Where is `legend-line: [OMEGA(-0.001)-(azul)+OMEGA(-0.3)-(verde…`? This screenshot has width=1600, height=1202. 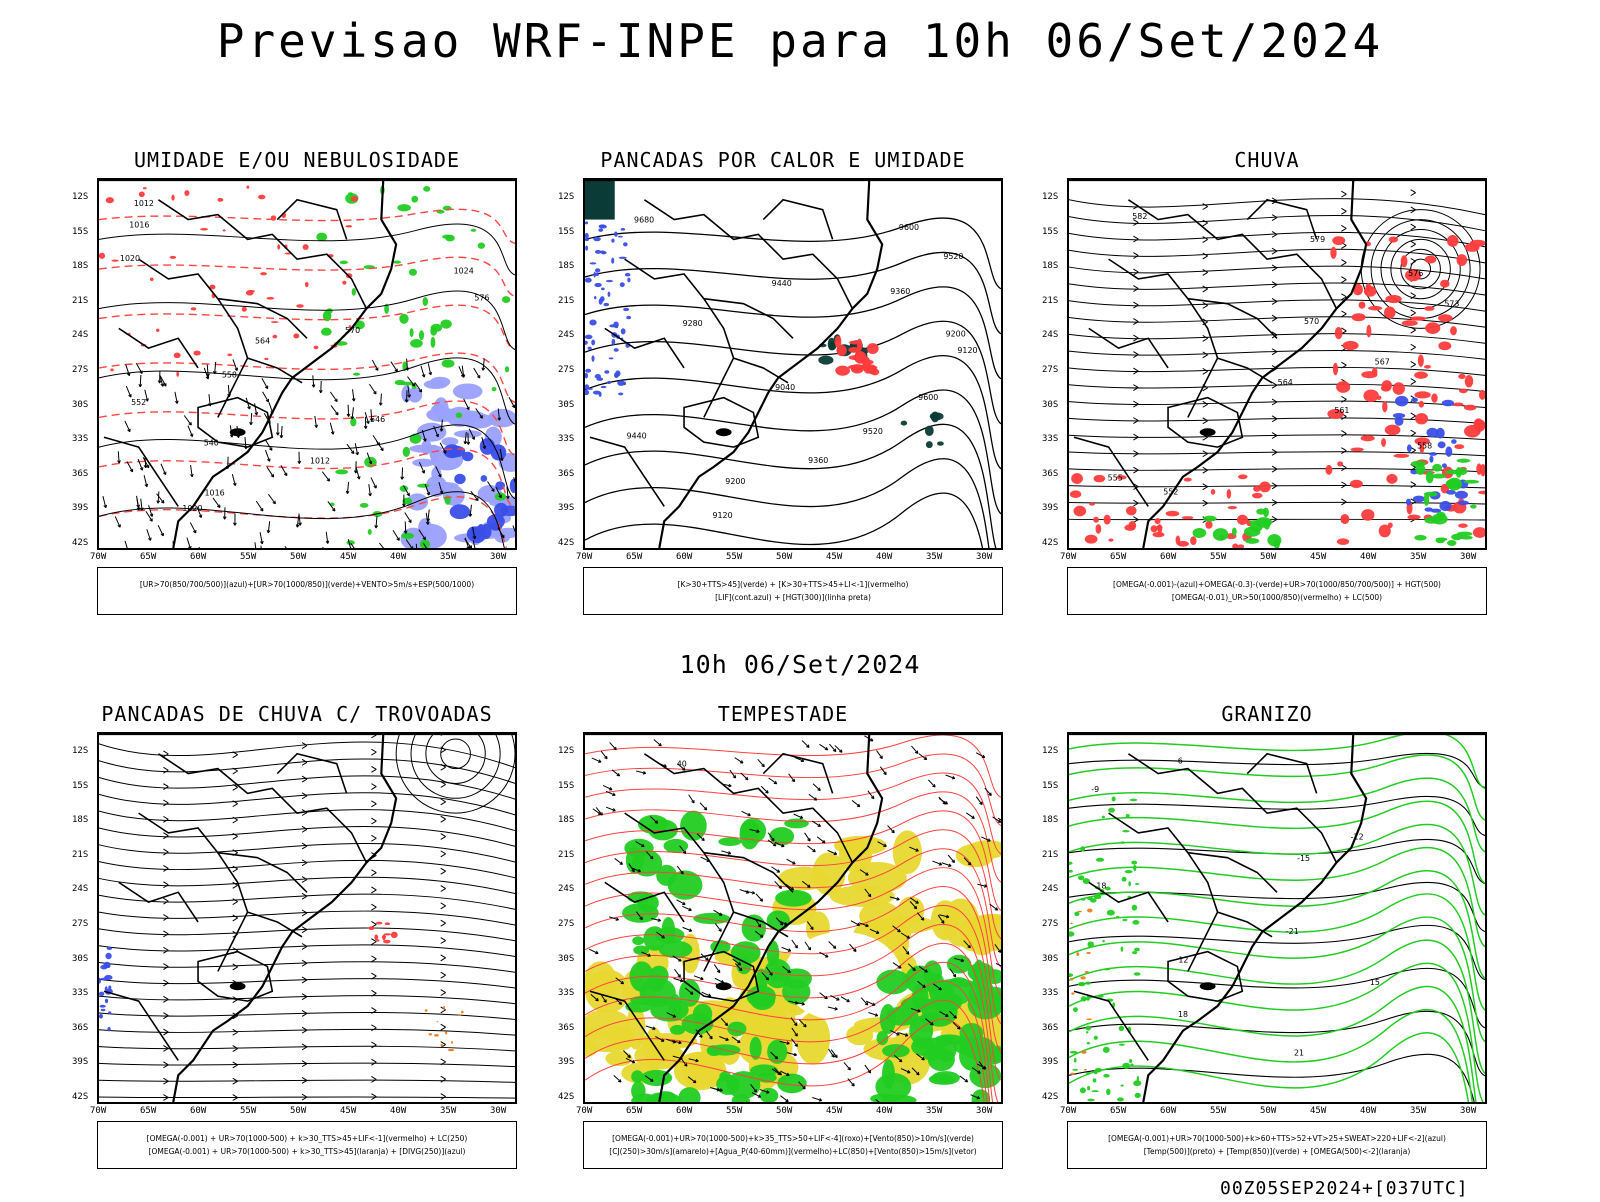
legend-line: [OMEGA(-0.001)-(azul)+OMEGA(-0.3)-(verde… is located at coordinates (1277, 584).